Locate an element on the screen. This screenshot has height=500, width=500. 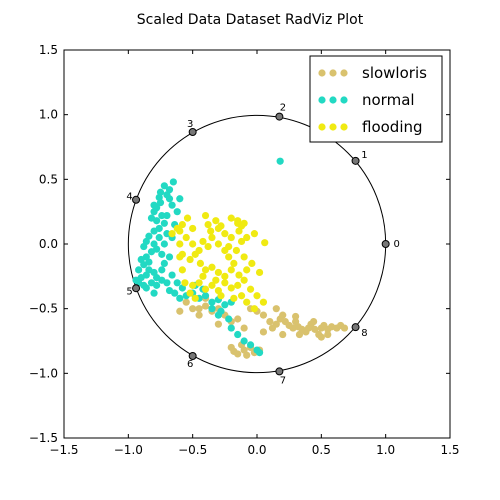
anchor-label: 5 is located at coordinates (129, 291).